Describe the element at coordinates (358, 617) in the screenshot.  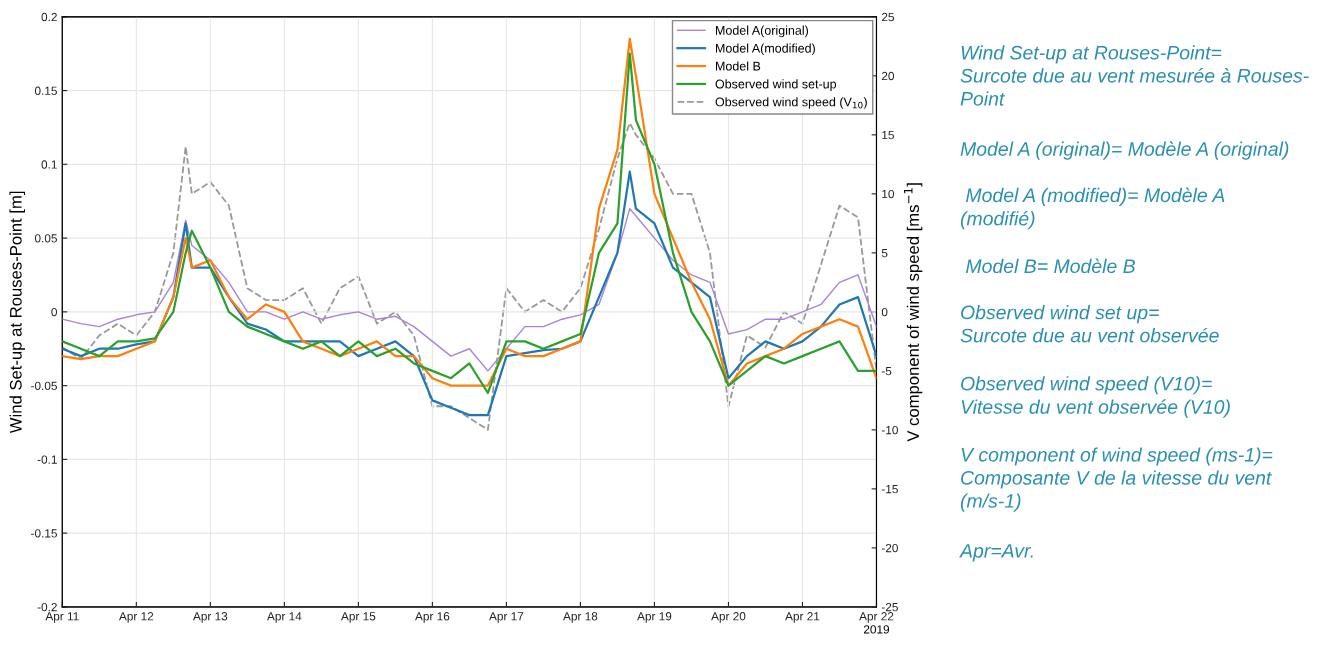
I see `x-tick-label: Apr 15` at that location.